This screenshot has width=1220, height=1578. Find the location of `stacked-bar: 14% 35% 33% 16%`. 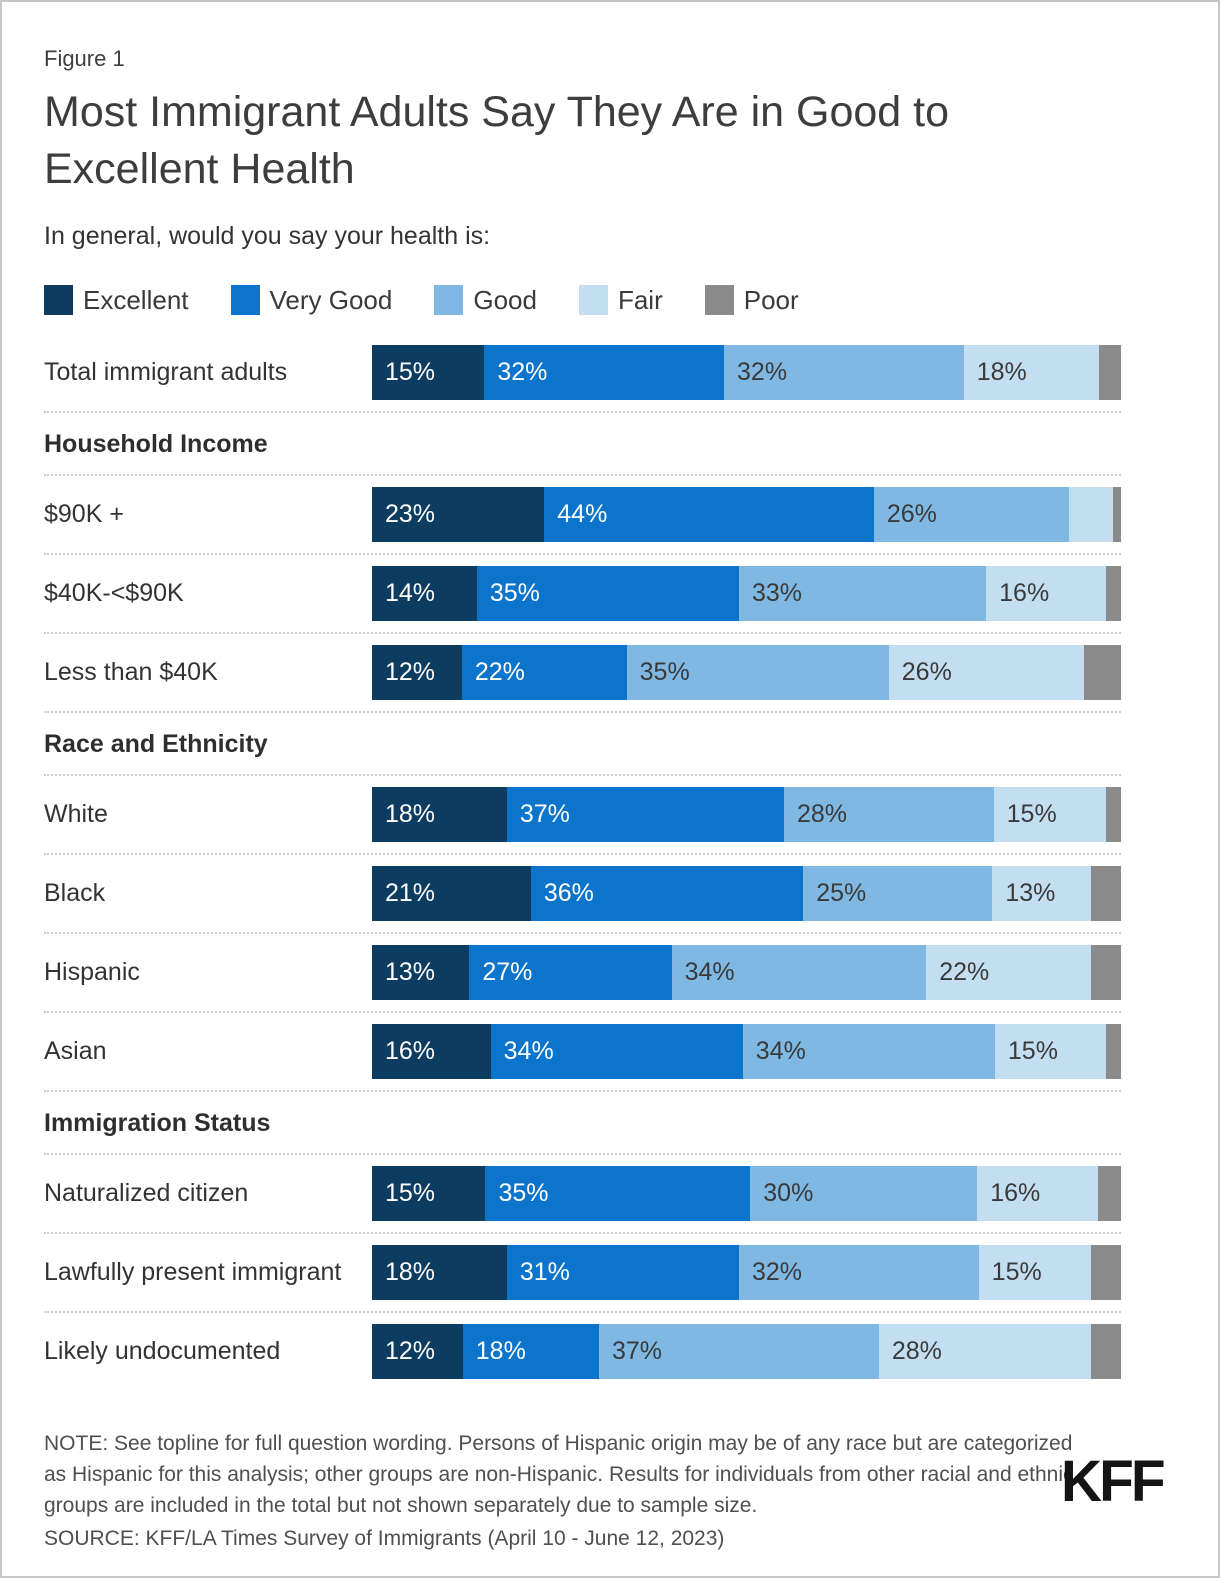

stacked-bar: 14% 35% 33% 16% is located at coordinates (746, 593).